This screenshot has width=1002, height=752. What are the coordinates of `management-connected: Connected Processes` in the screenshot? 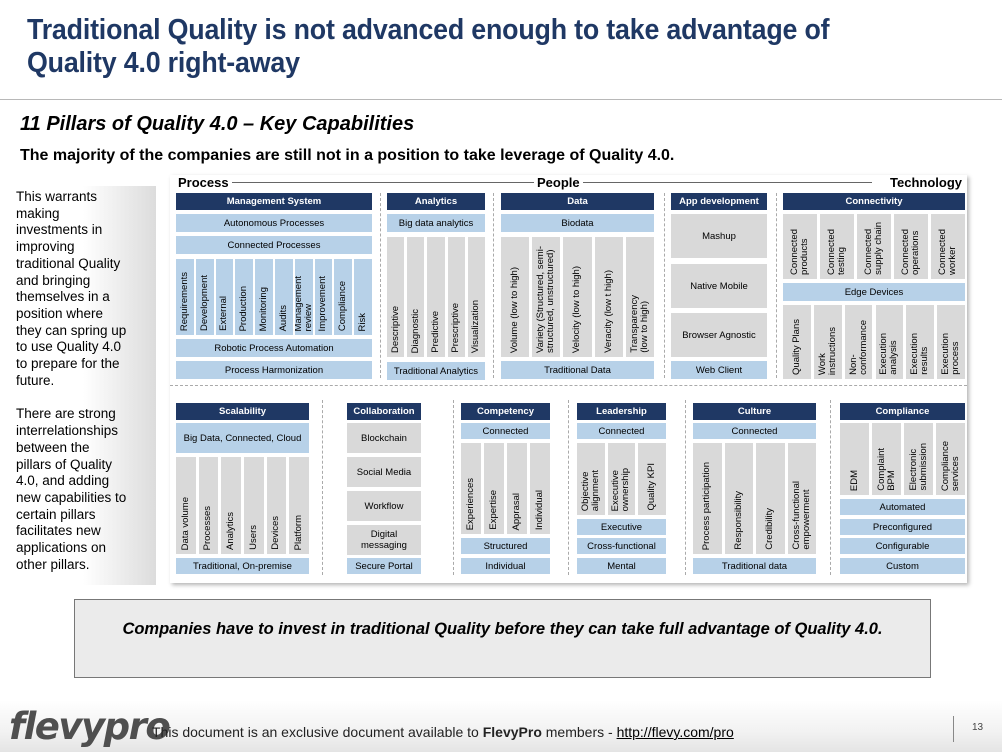 It's located at (274, 245).